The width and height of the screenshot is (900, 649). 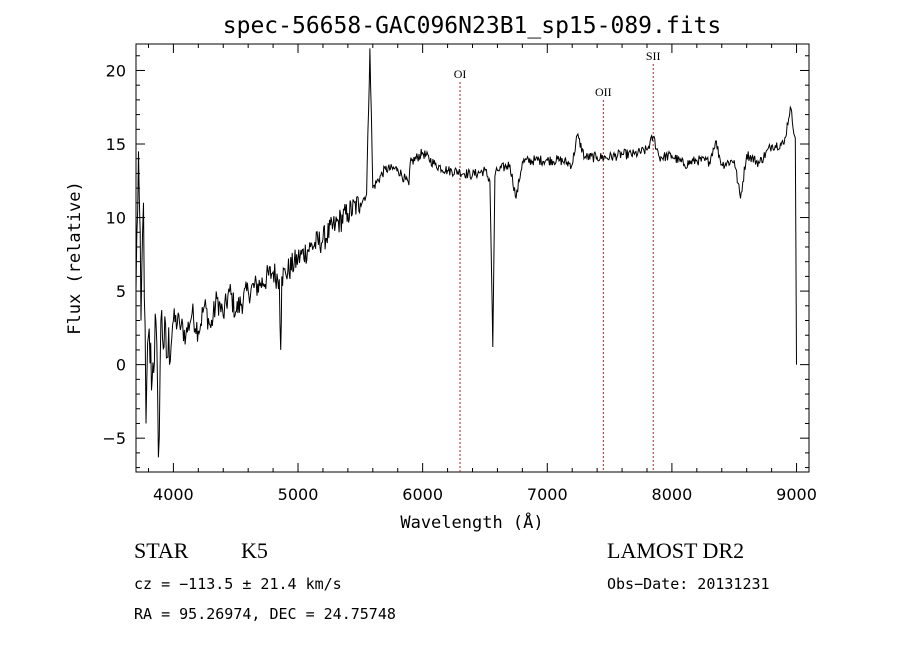 What do you see at coordinates (114, 438) in the screenshot?
I see `y-tick-label: −5` at bounding box center [114, 438].